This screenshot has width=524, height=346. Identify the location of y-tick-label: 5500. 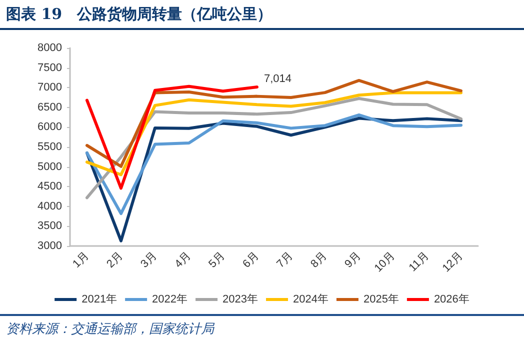
(50, 147).